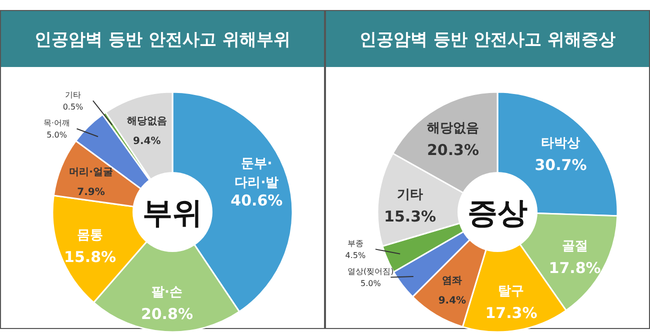  I want to click on data-label: 20.8%, so click(166, 313).